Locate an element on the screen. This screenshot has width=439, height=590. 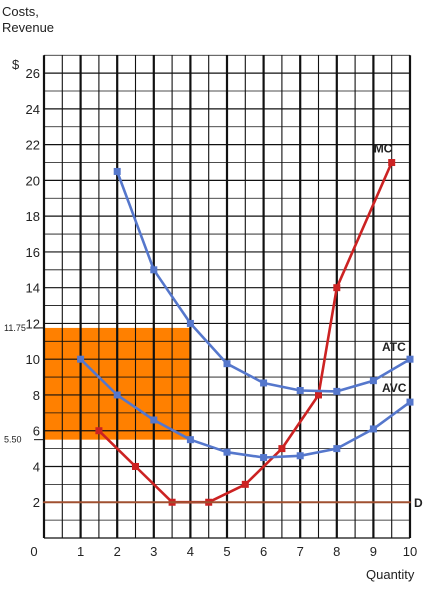
y-tick-label: 4 is located at coordinates (36, 466).